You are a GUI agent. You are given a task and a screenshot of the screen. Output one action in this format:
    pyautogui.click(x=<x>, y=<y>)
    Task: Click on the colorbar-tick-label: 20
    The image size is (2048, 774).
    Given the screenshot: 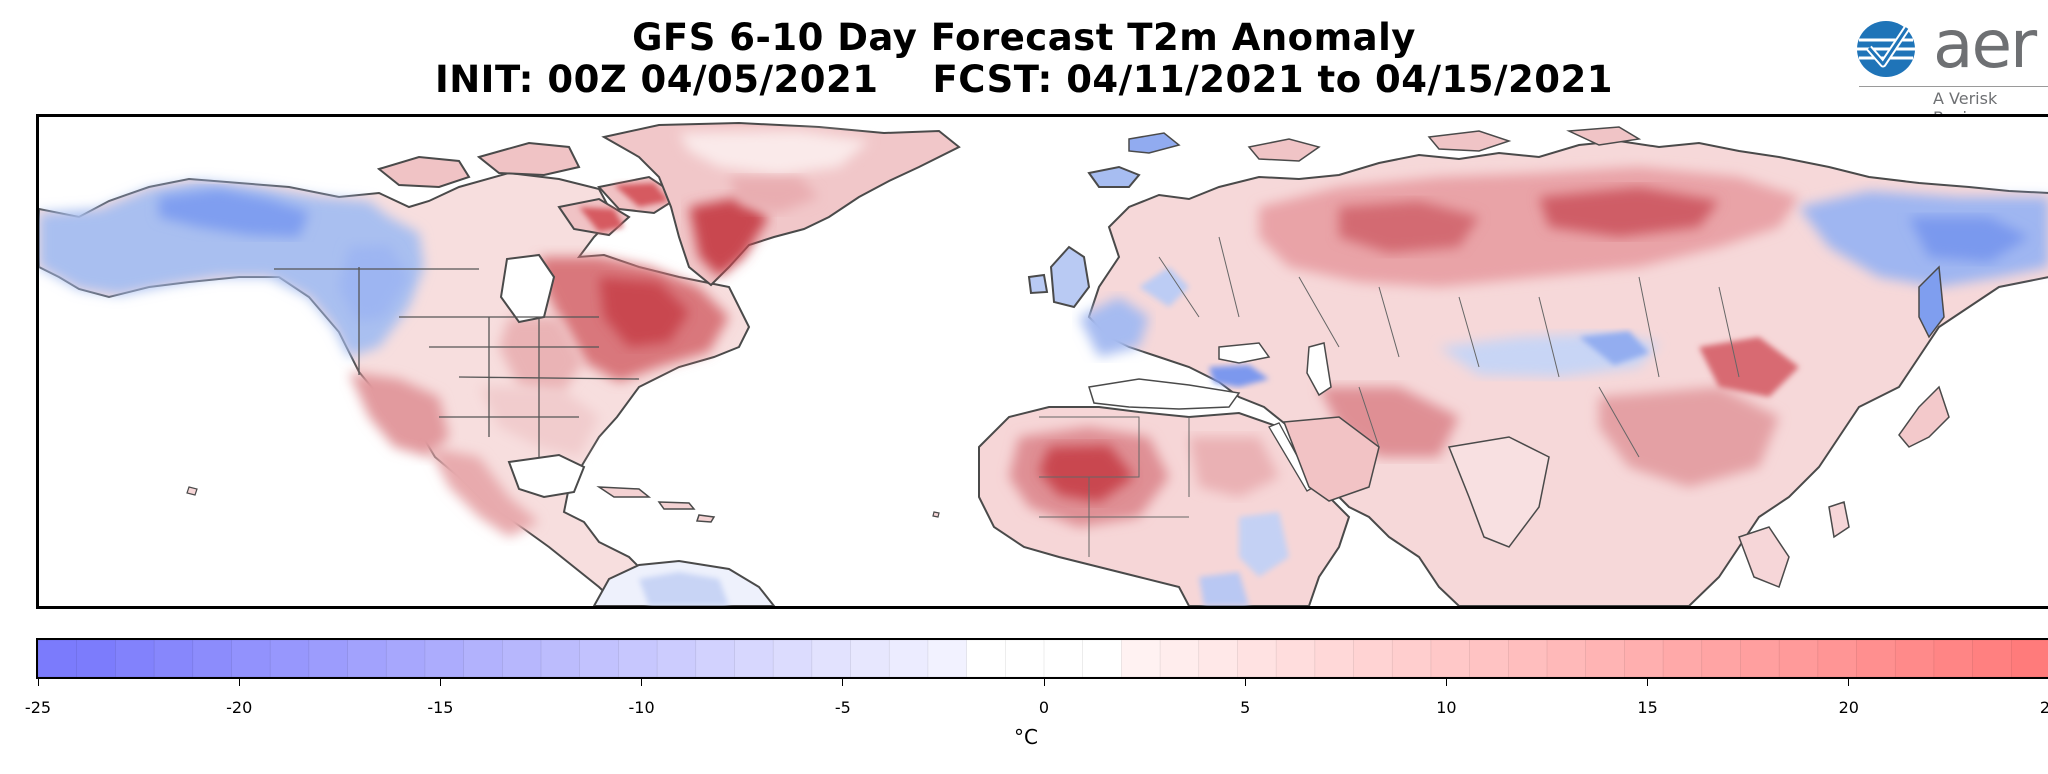 What is the action you would take?
    pyautogui.click(x=1848, y=707)
    